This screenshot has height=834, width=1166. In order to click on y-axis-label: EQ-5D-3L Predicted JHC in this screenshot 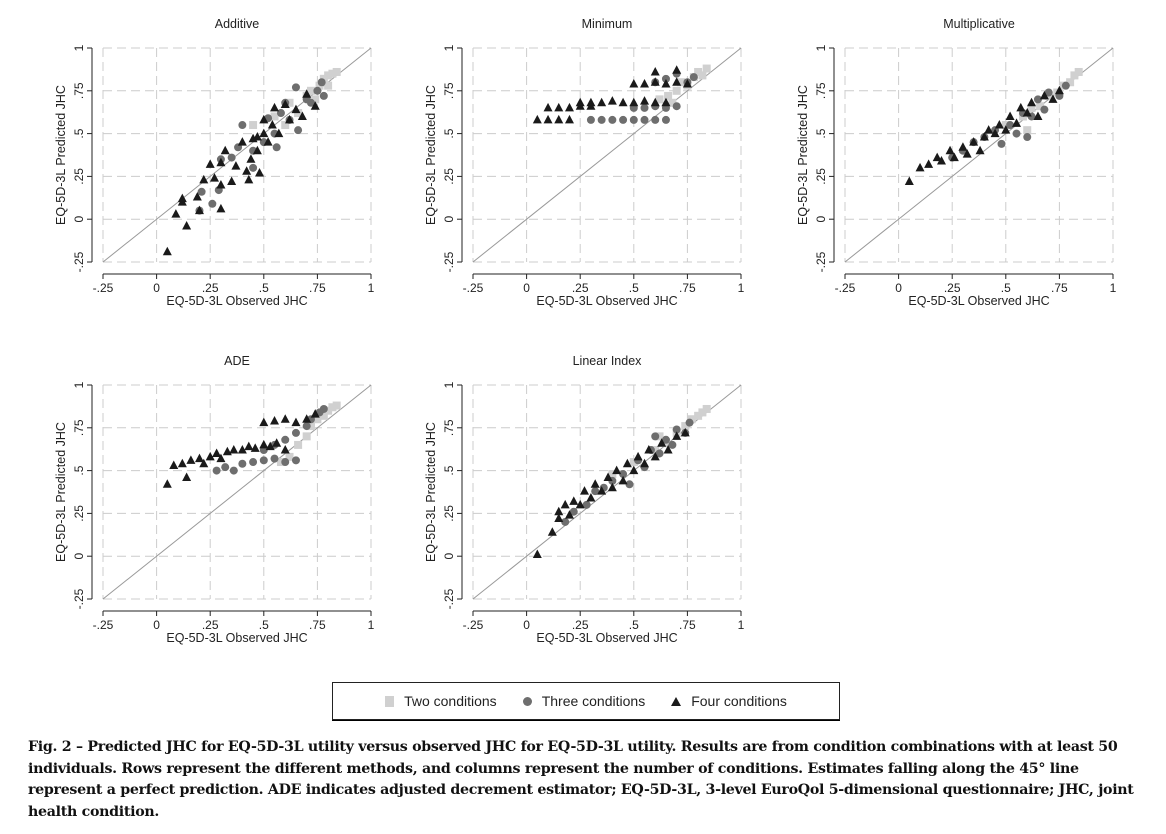, I will do `click(431, 492)`.